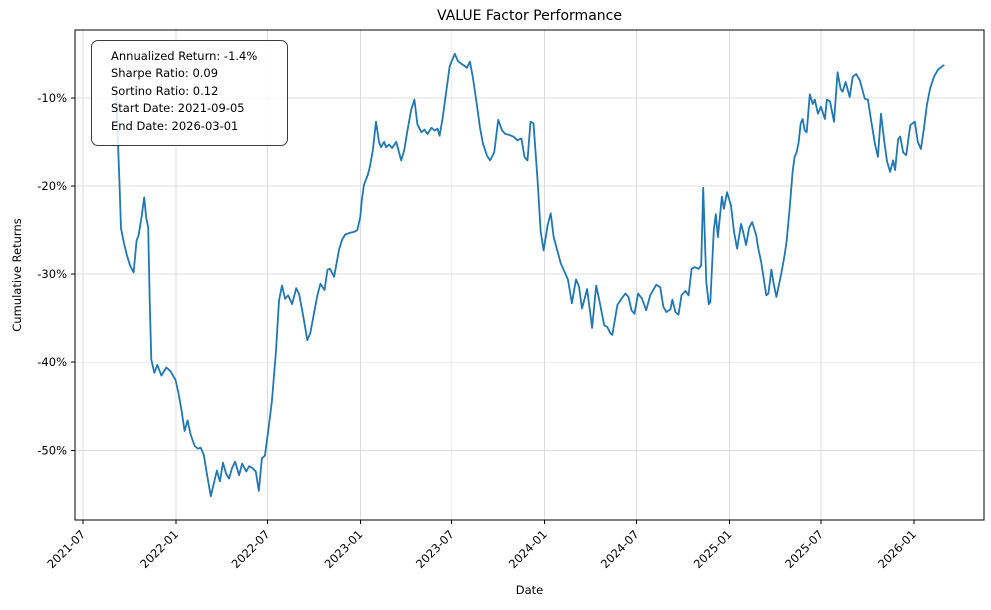 This screenshot has height=610, width=991. Describe the element at coordinates (620, 549) in the screenshot. I see `x-tick-label: 2024-07` at that location.